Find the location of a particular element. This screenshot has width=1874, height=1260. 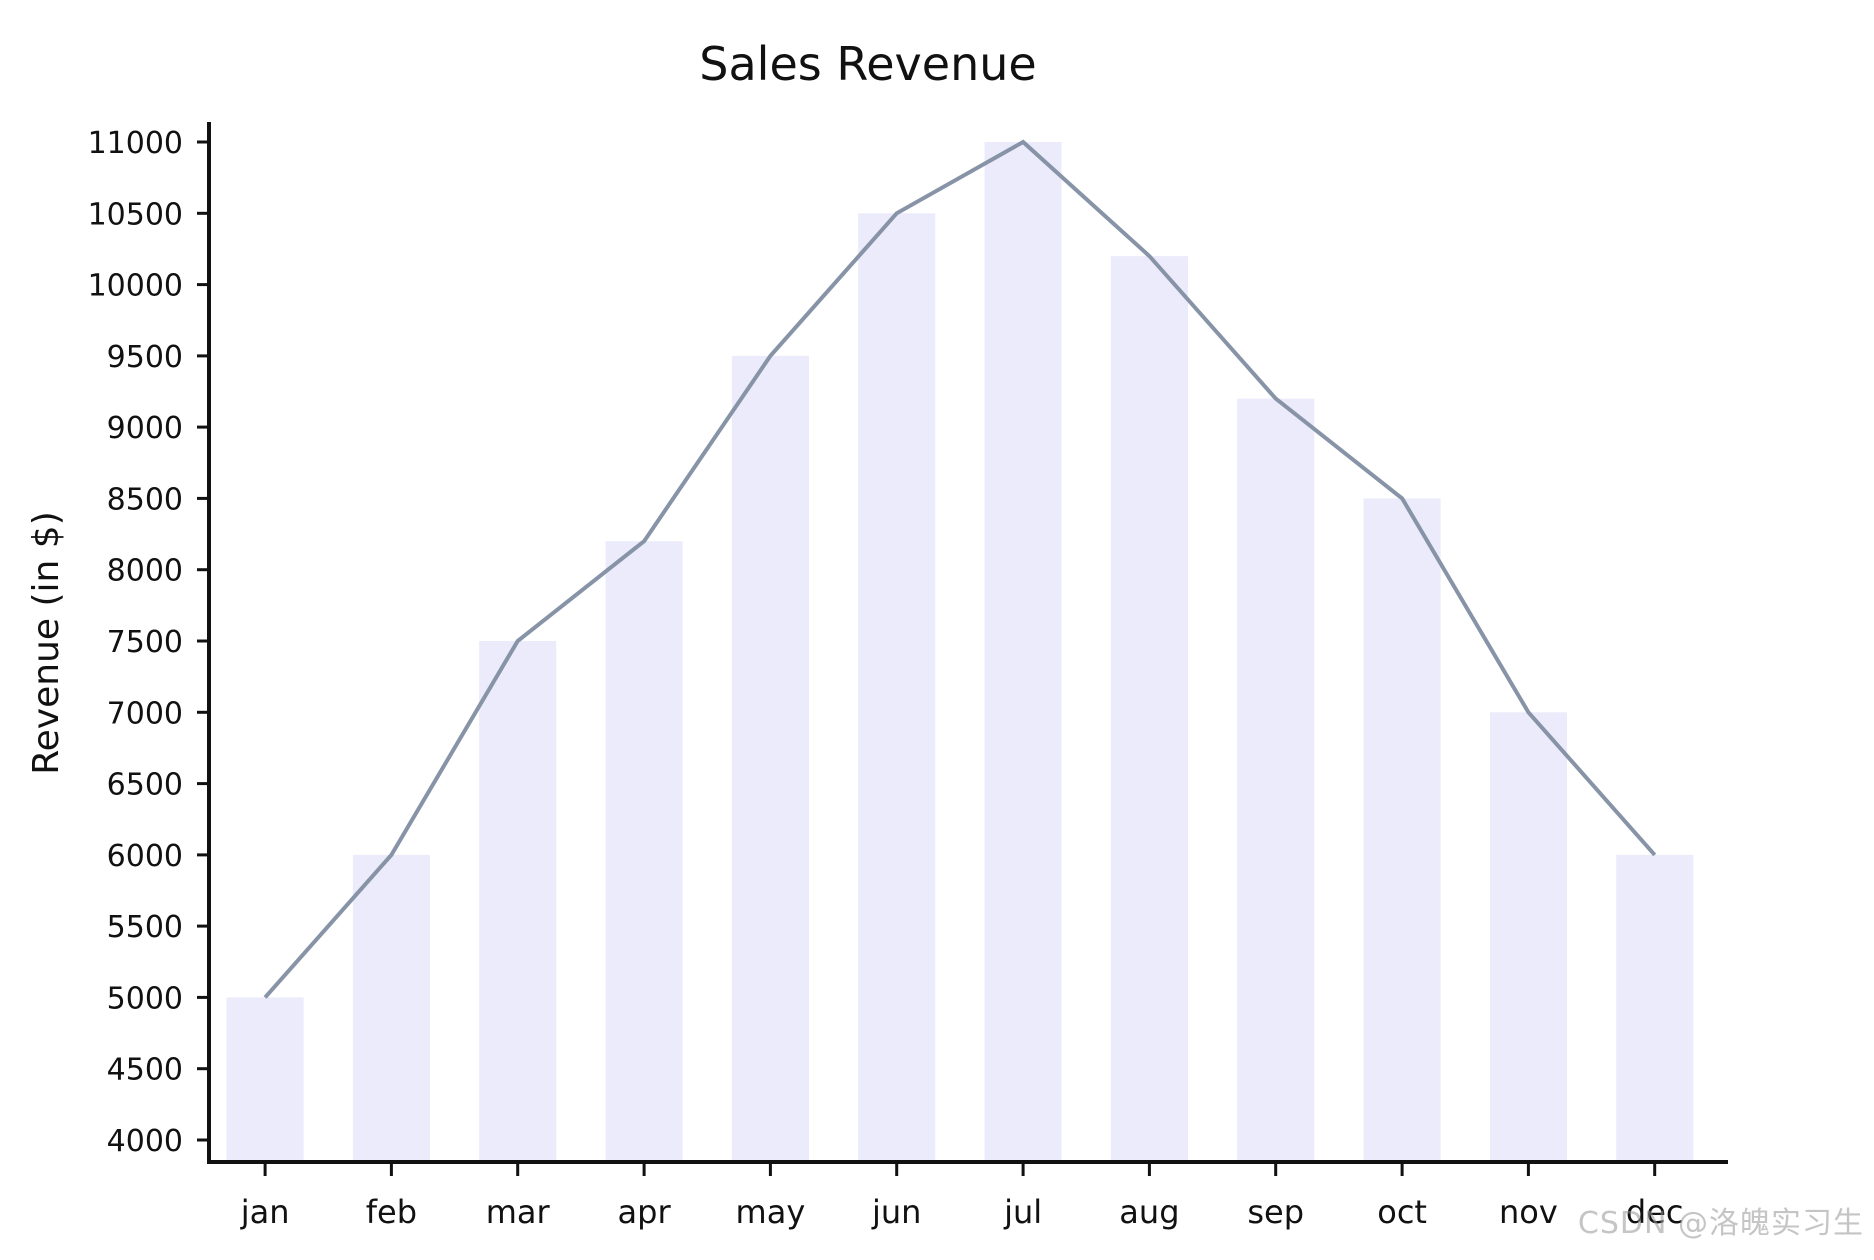

x-tick-label-apr: apr is located at coordinates (645, 1212).